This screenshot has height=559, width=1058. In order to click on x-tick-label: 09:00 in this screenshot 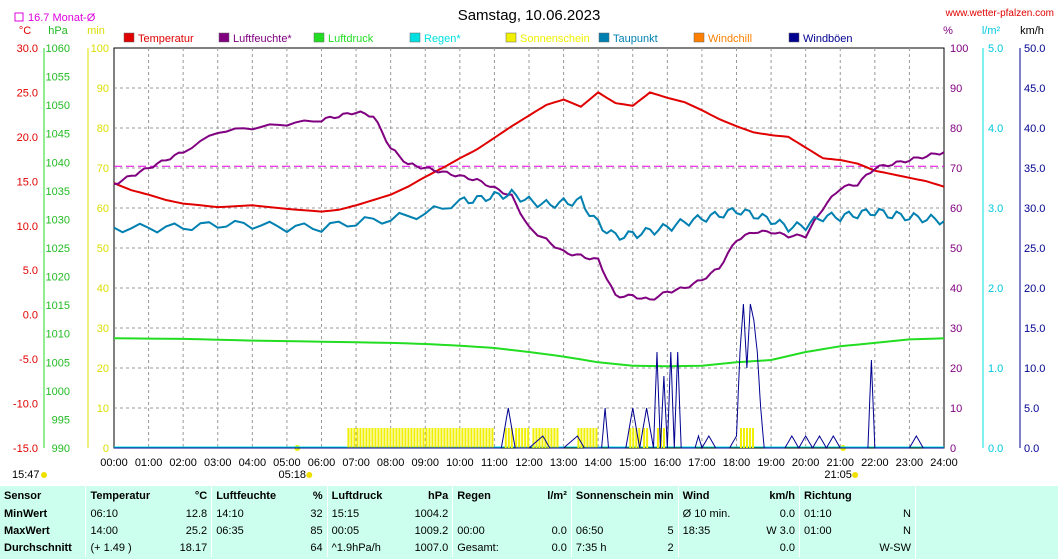, I will do `click(425, 463)`.